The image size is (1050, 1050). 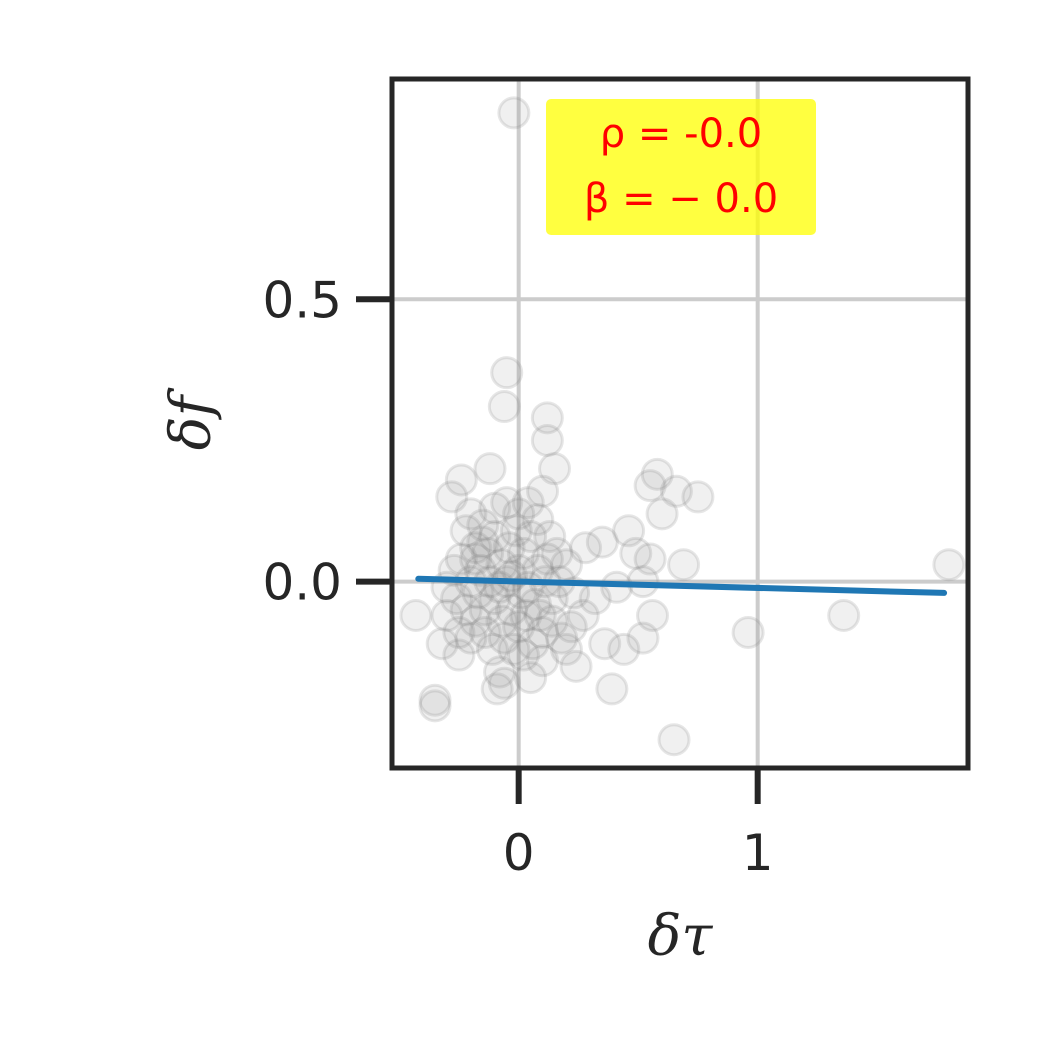 What do you see at coordinates (681, 585) in the screenshot?
I see `regression-line` at bounding box center [681, 585].